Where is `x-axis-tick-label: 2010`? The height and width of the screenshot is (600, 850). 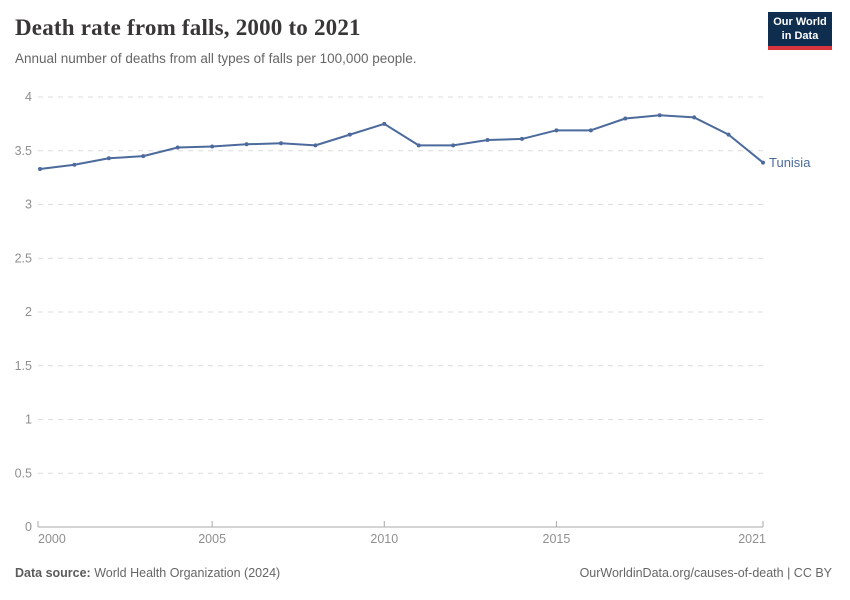
x-axis-tick-label: 2010 is located at coordinates (384, 539).